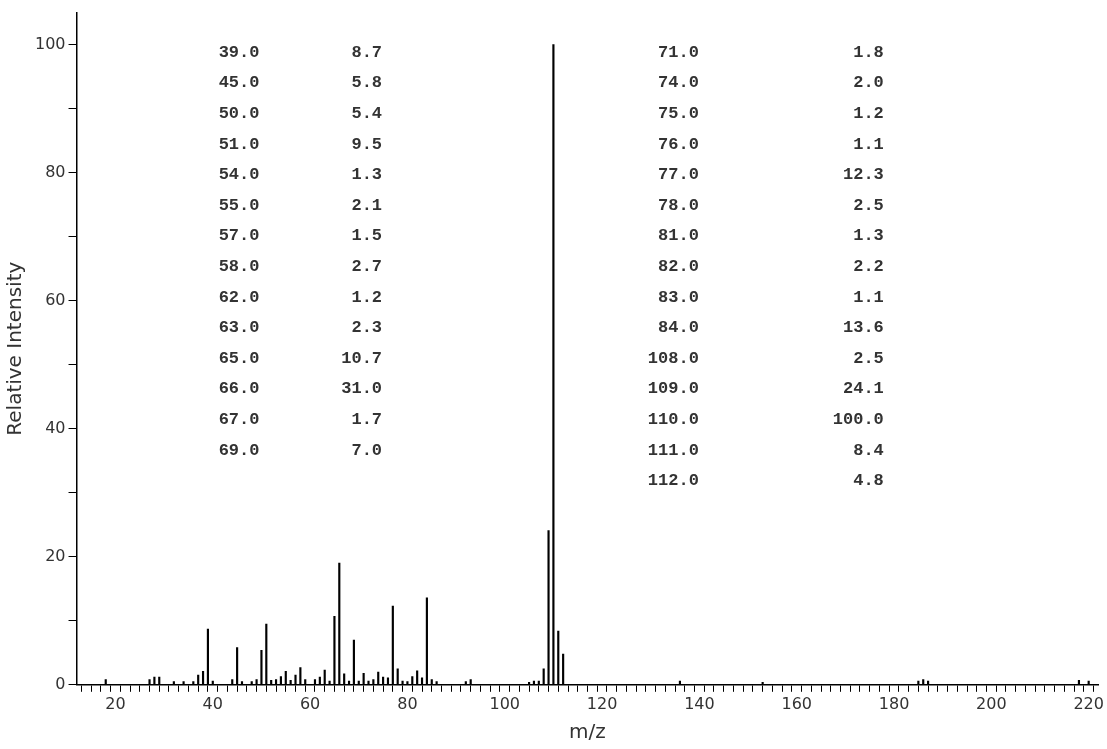 The height and width of the screenshot is (749, 1107). I want to click on y-tick-label: 60, so click(55, 299).